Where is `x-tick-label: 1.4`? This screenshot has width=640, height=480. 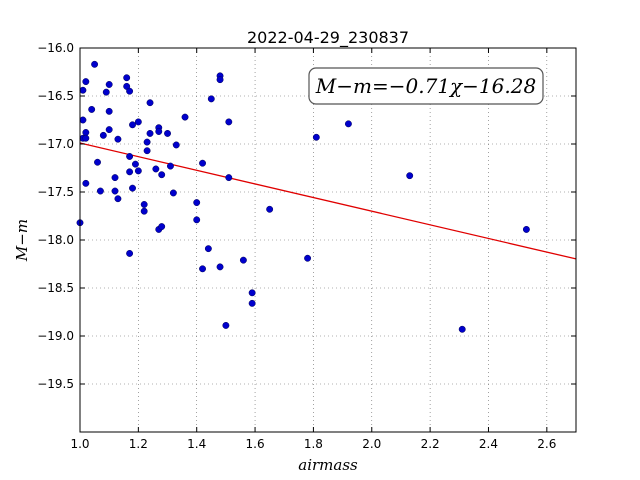
x-tick-label: 1.4 is located at coordinates (196, 444).